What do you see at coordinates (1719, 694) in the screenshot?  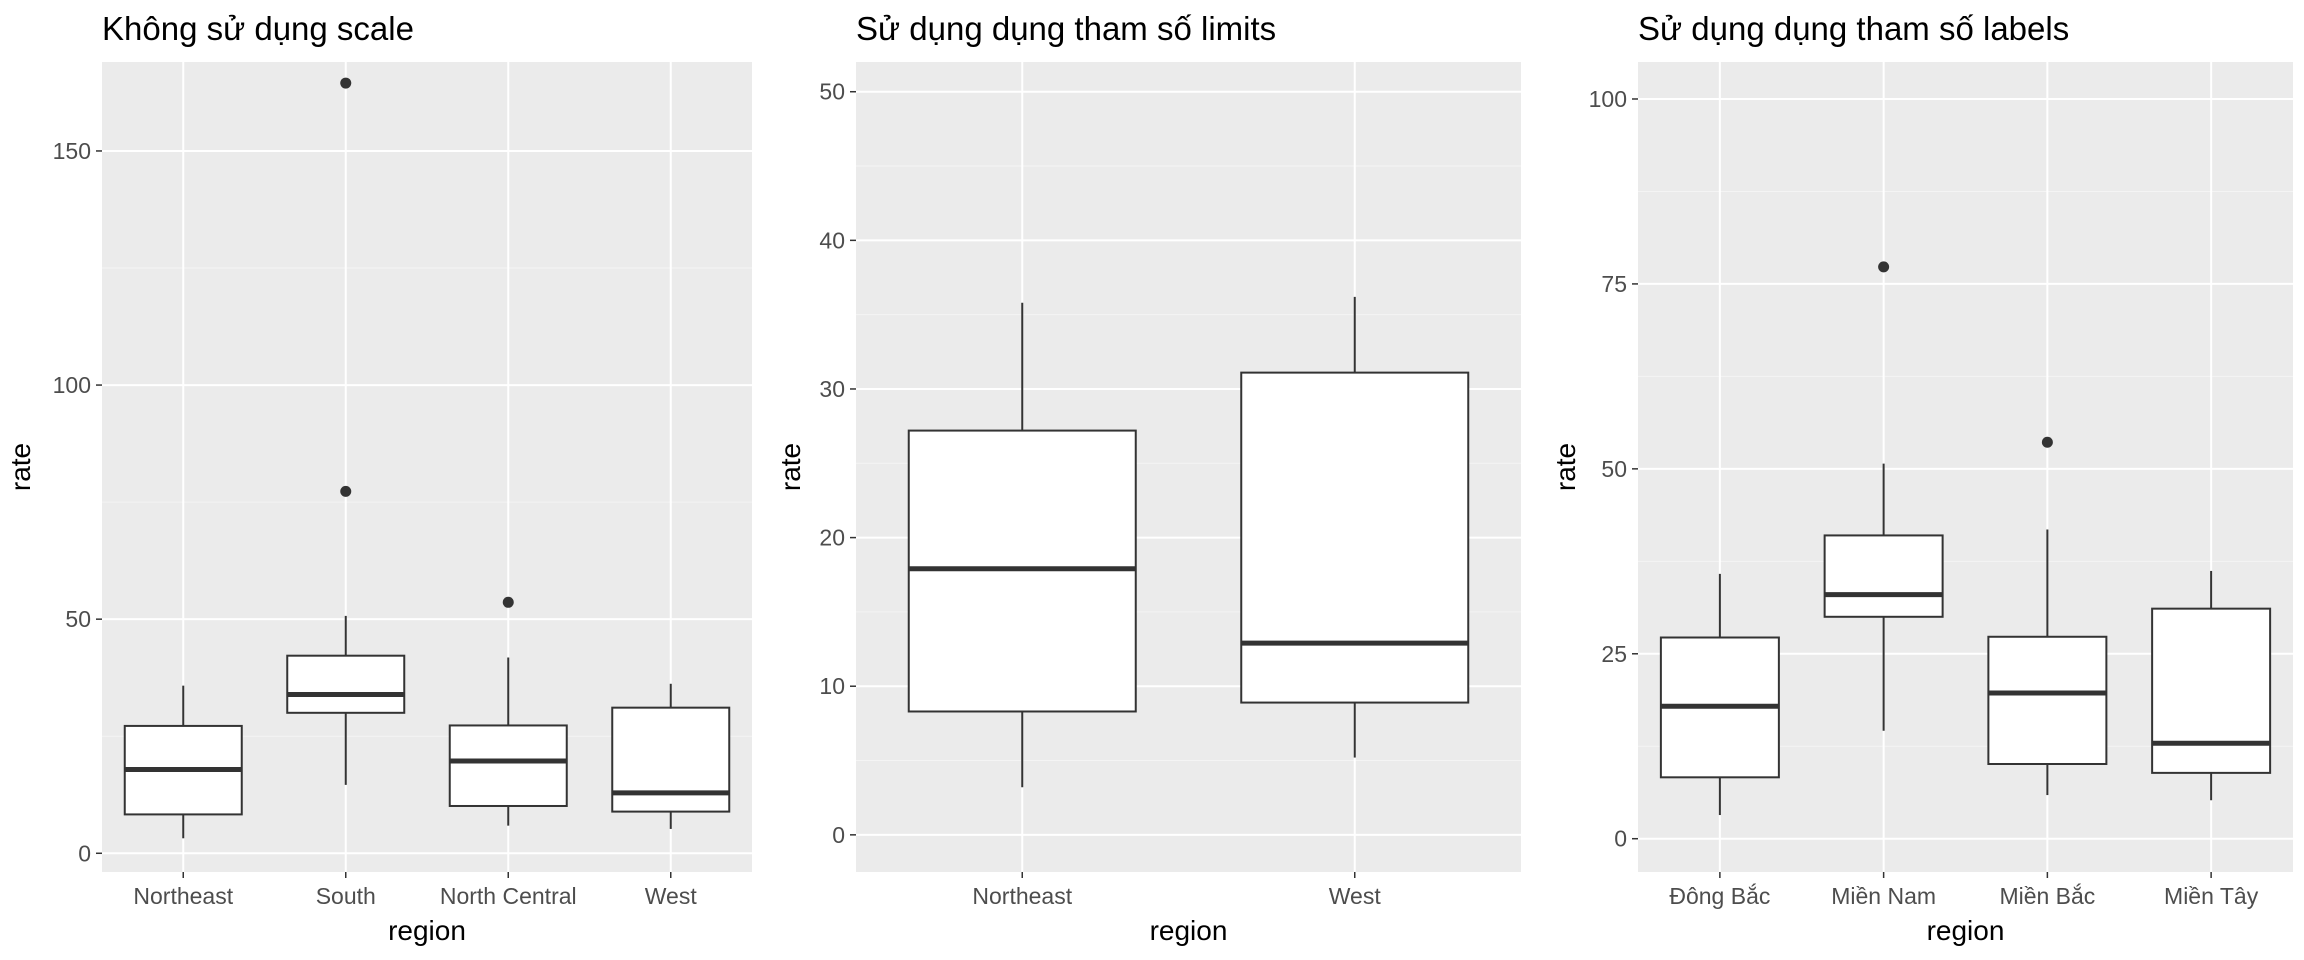 I see `box-đông-bắc` at bounding box center [1719, 694].